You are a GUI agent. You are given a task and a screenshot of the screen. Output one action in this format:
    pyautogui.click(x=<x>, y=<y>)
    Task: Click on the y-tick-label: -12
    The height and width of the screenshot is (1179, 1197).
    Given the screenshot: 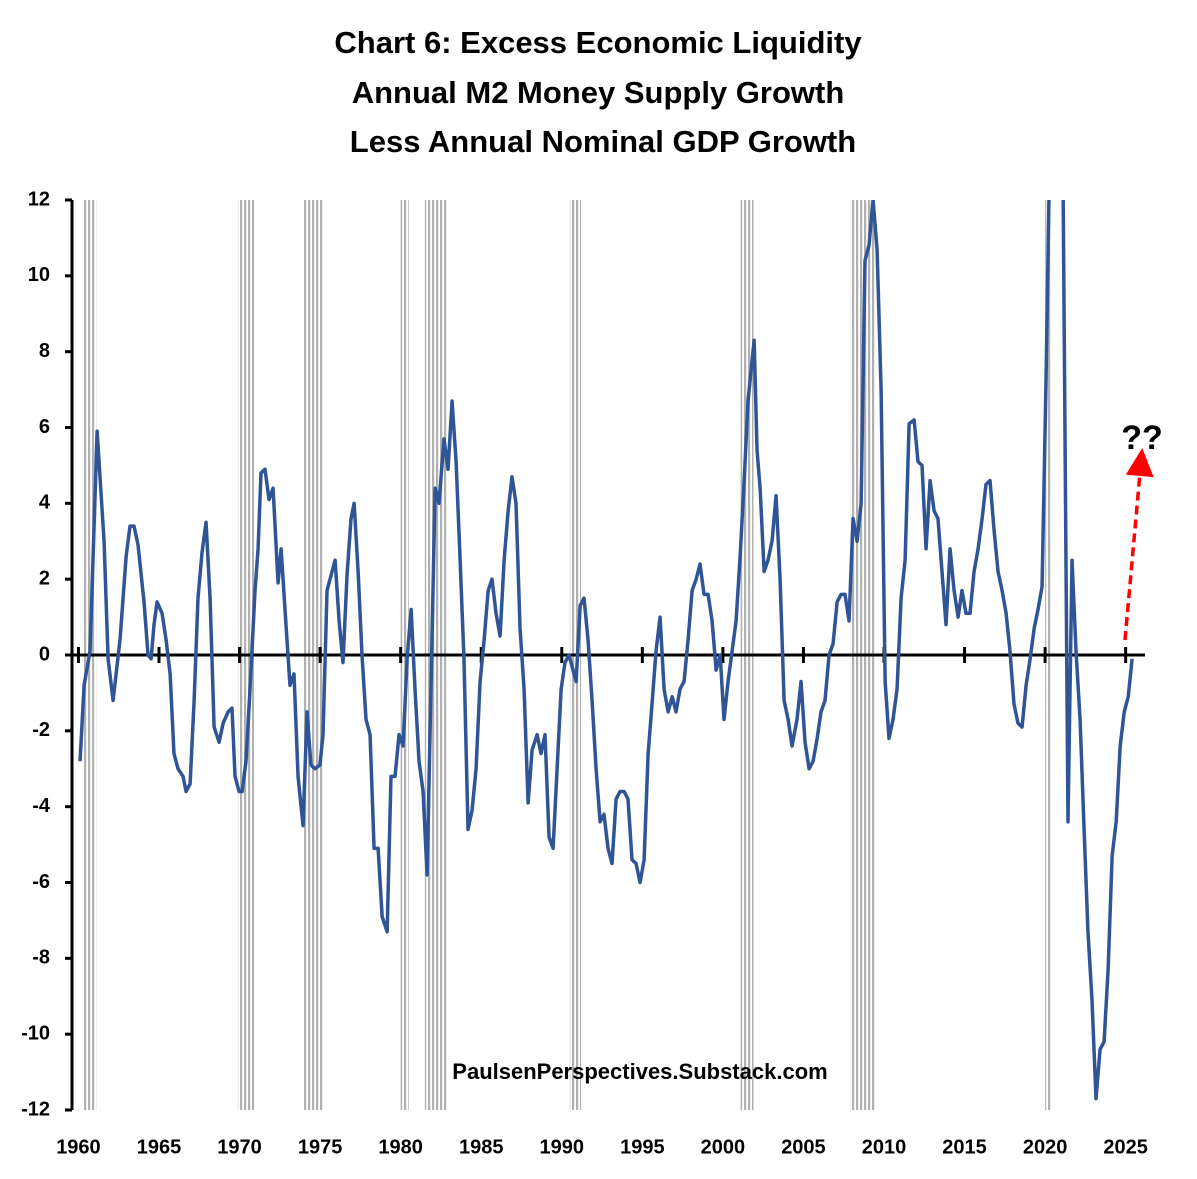 What is the action you would take?
    pyautogui.click(x=35, y=1109)
    